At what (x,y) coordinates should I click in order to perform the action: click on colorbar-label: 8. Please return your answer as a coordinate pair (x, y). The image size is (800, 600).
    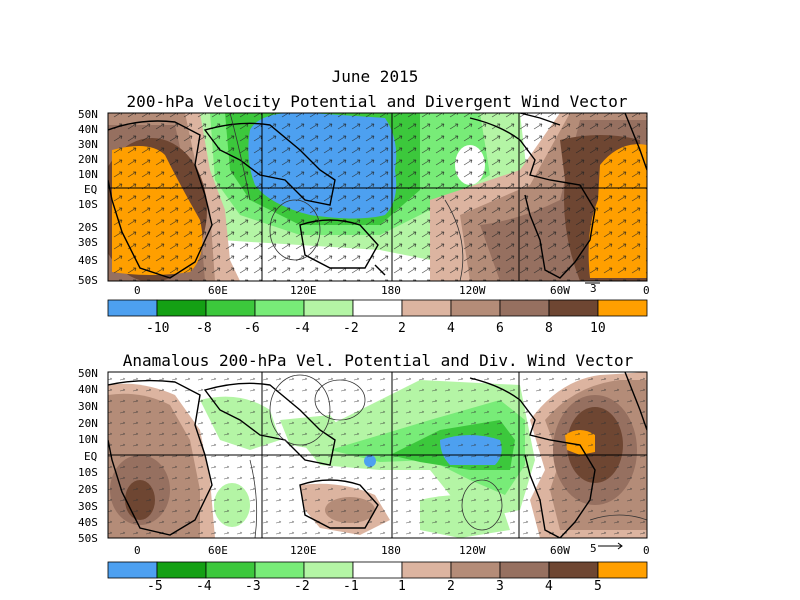
    Looking at the image, I should click on (549, 328).